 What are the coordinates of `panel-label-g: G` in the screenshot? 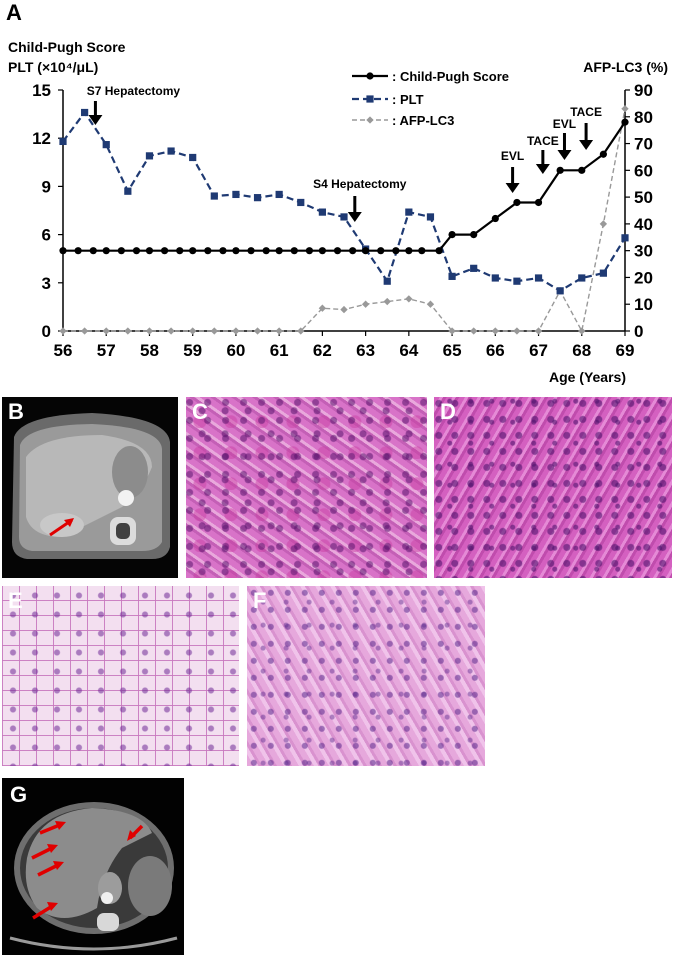 It's located at (19, 794).